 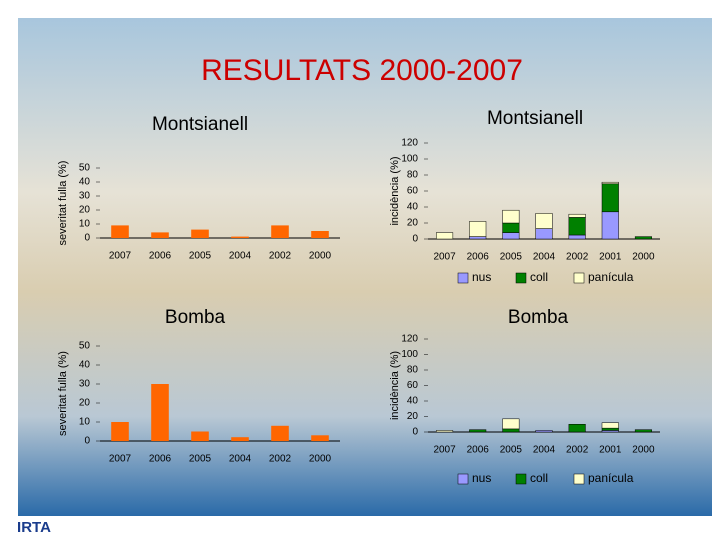 What do you see at coordinates (362, 70) in the screenshot?
I see `slide-title: RESULTATS 2000-2007` at bounding box center [362, 70].